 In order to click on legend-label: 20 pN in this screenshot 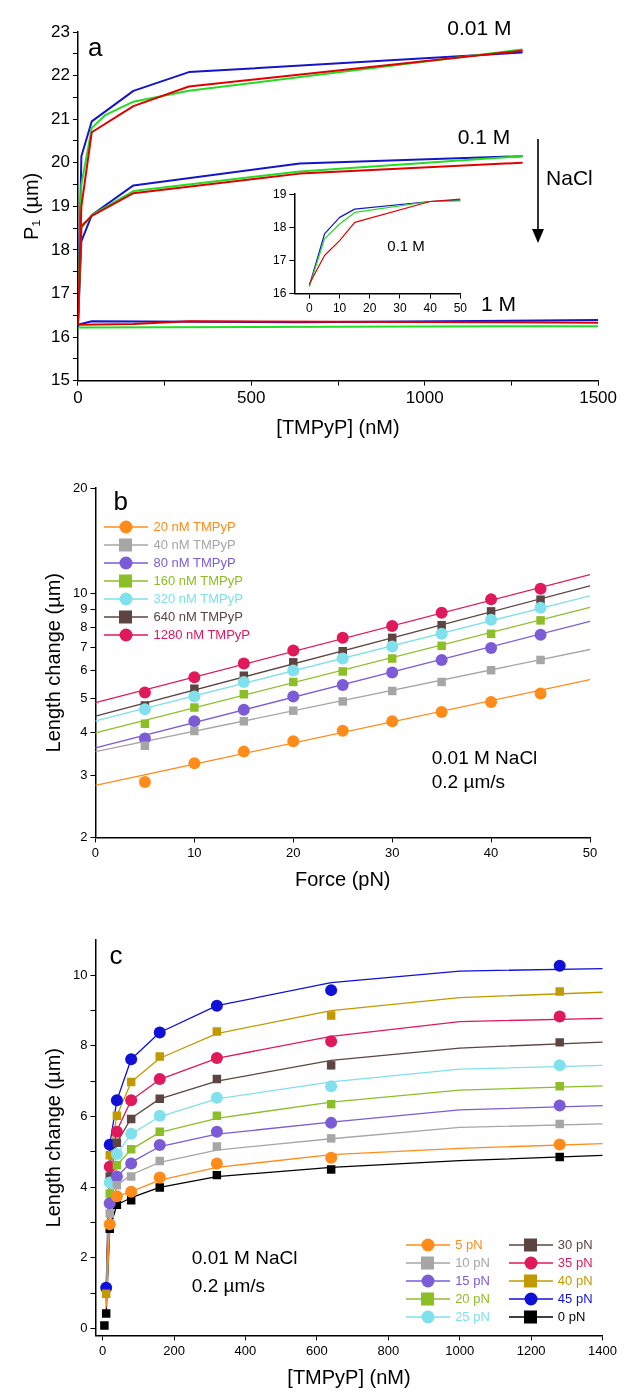, I will do `click(472, 1299)`.